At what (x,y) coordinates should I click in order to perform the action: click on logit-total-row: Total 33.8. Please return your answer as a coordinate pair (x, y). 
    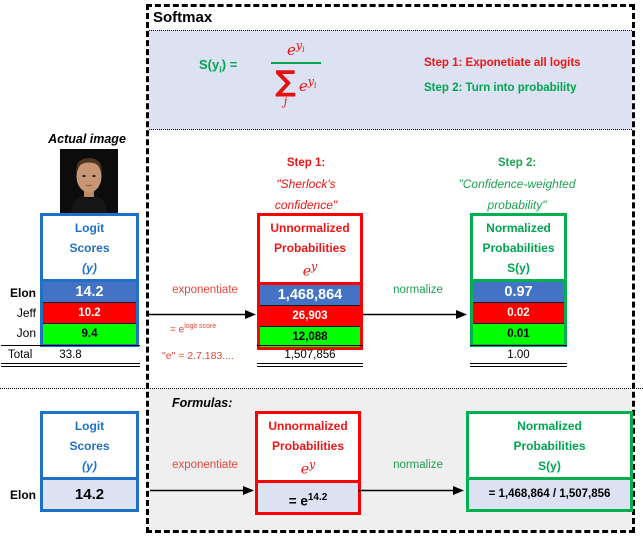
    Looking at the image, I should click on (70, 356).